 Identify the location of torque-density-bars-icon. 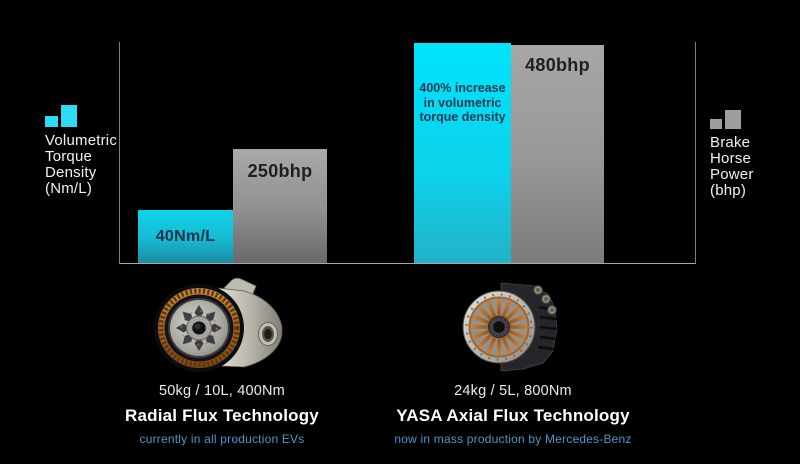
(81, 115).